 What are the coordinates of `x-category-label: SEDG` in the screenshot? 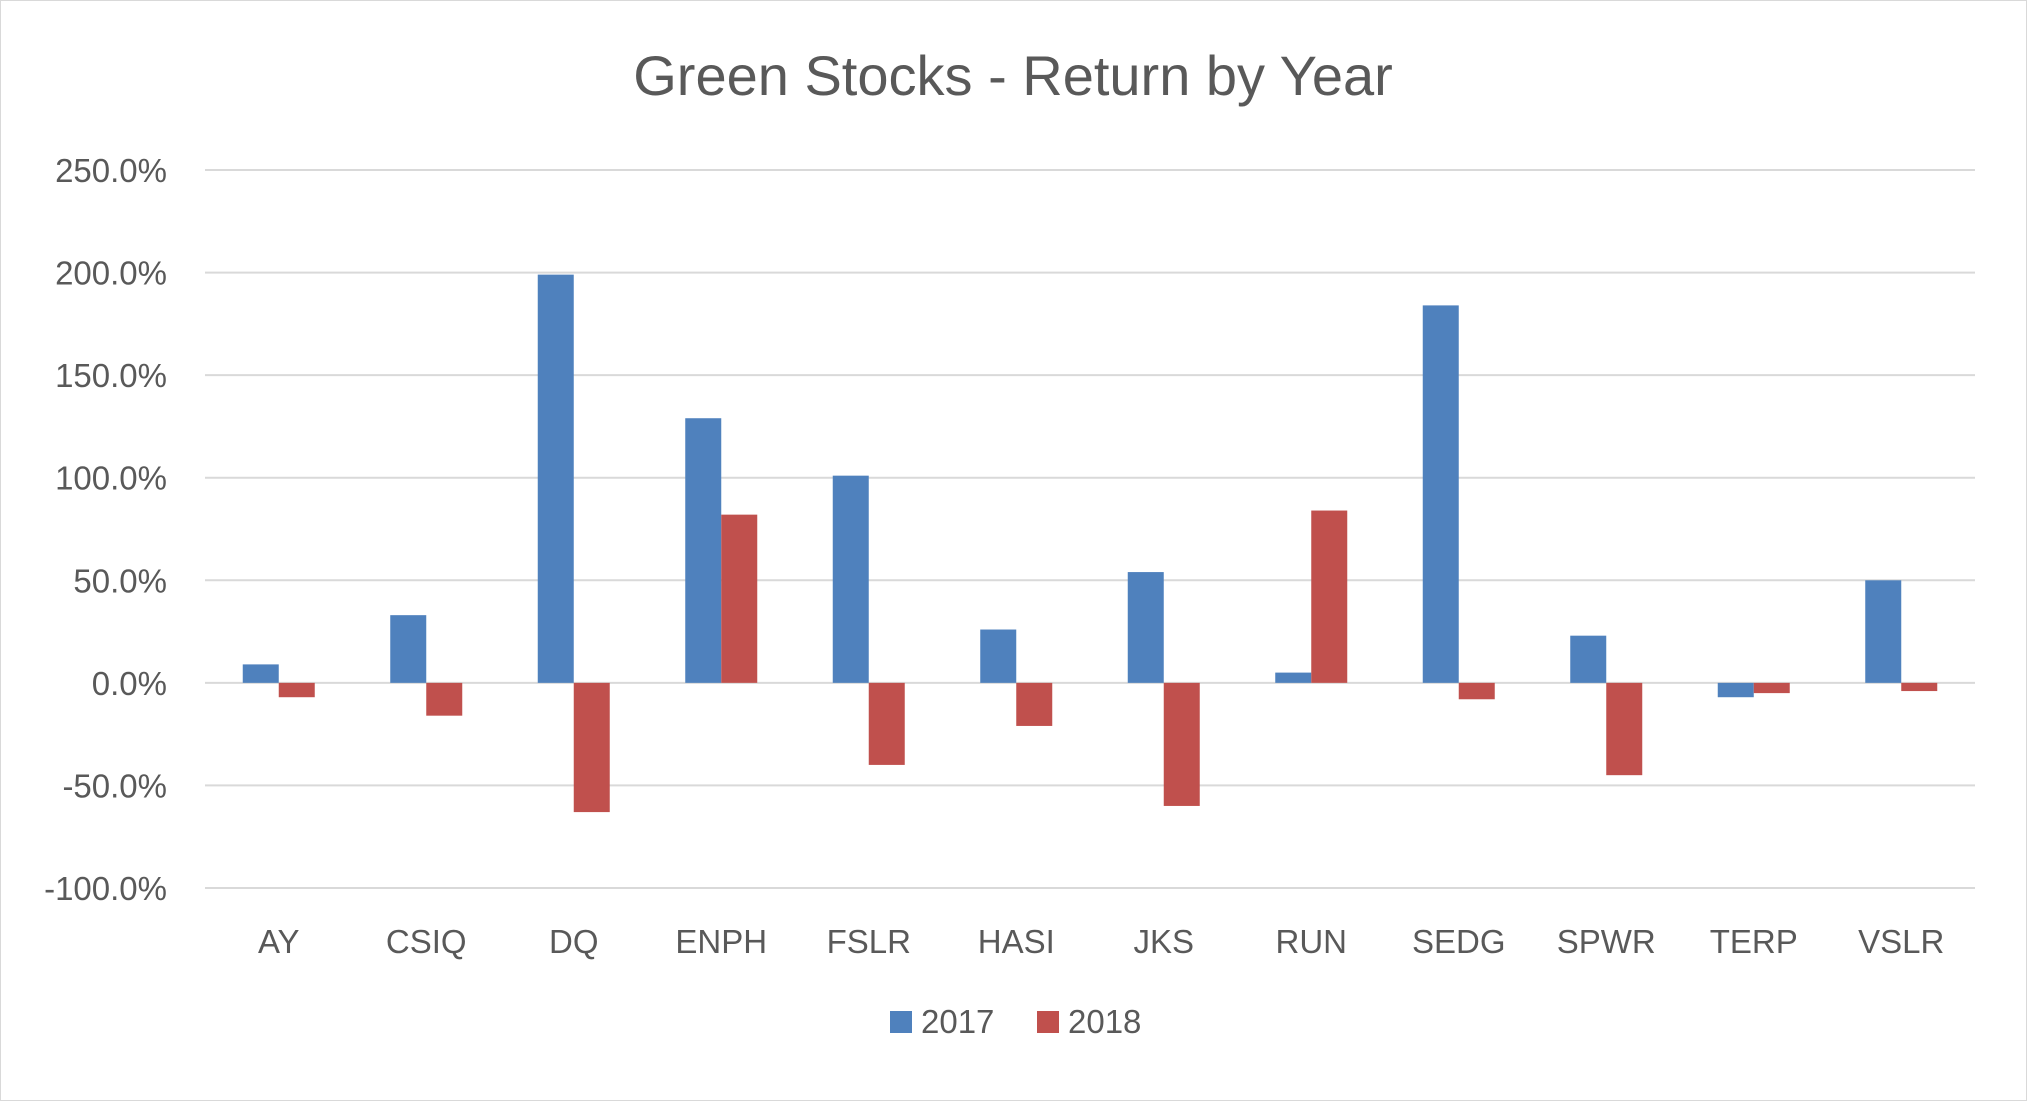 It's located at (1459, 941).